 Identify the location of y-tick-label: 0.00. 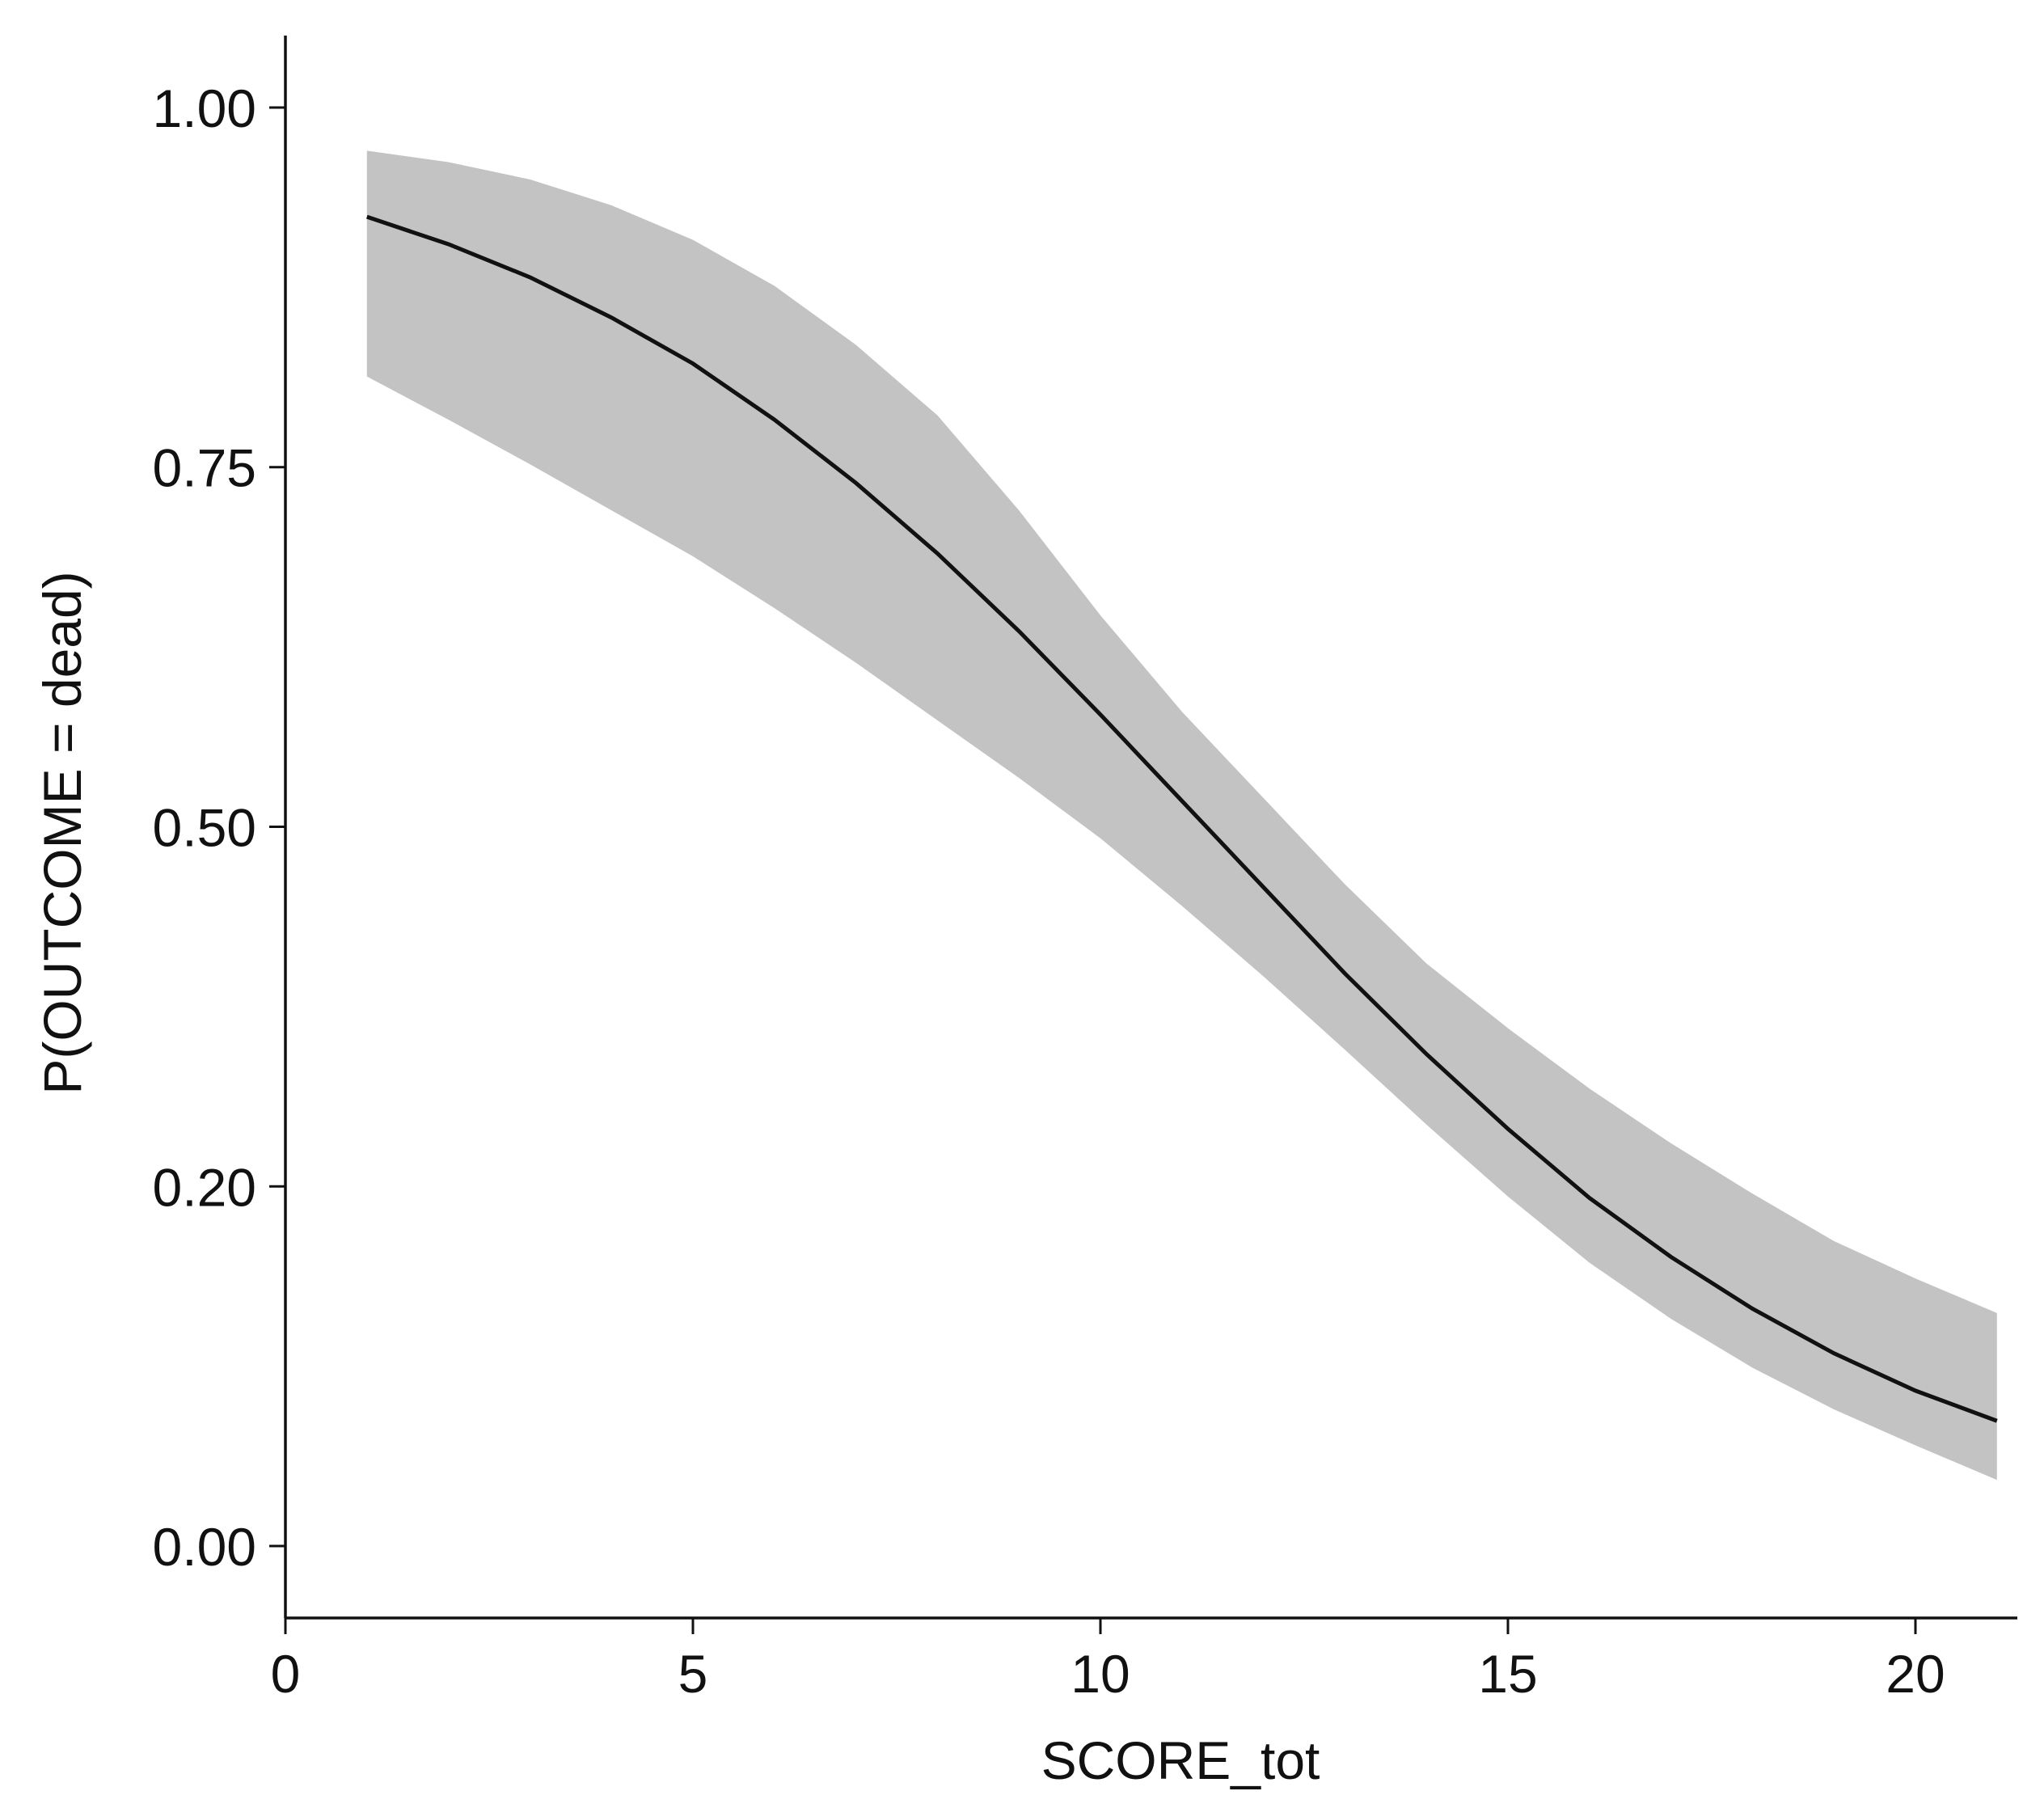
(204, 1547).